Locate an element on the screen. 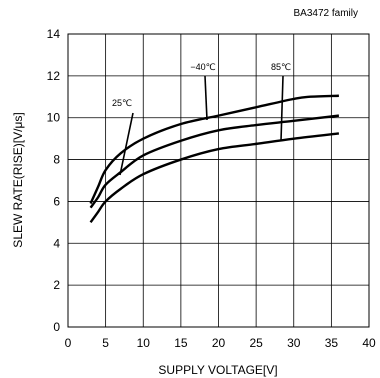  y-tick-label: 0 is located at coordinates (56, 327).